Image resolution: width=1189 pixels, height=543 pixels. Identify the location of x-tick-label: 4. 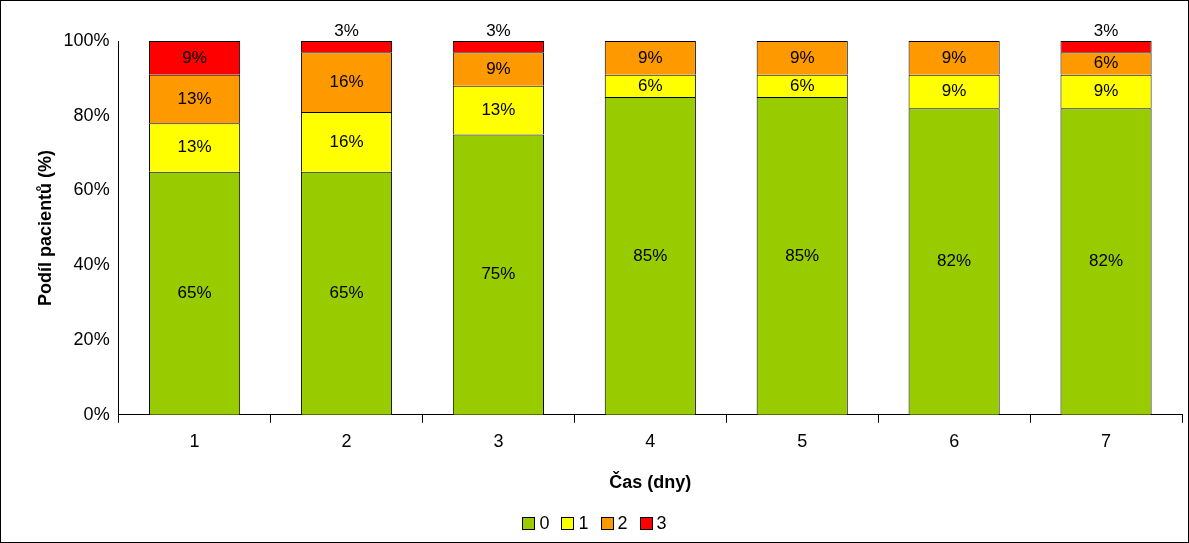
(650, 440).